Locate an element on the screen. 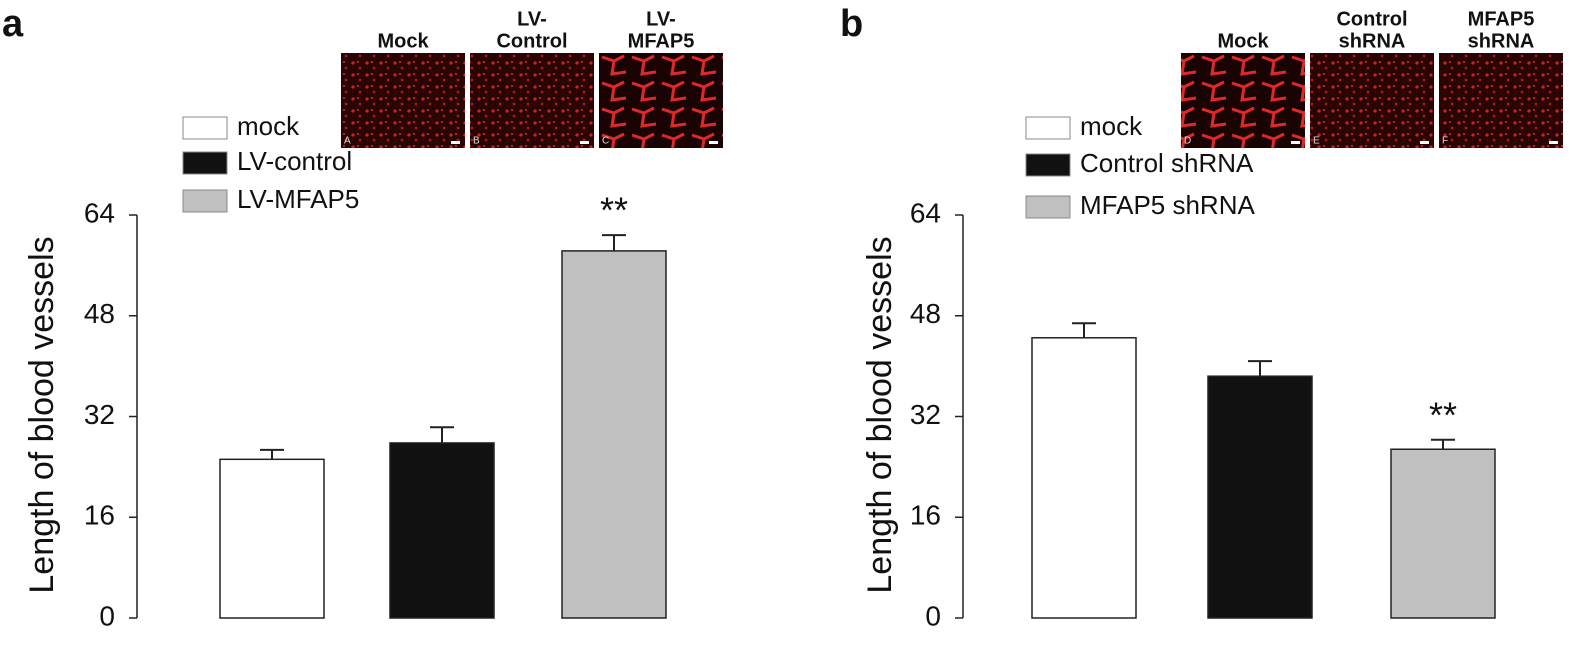 Image resolution: width=1595 pixels, height=667 pixels. image-letter: C is located at coordinates (605, 141).